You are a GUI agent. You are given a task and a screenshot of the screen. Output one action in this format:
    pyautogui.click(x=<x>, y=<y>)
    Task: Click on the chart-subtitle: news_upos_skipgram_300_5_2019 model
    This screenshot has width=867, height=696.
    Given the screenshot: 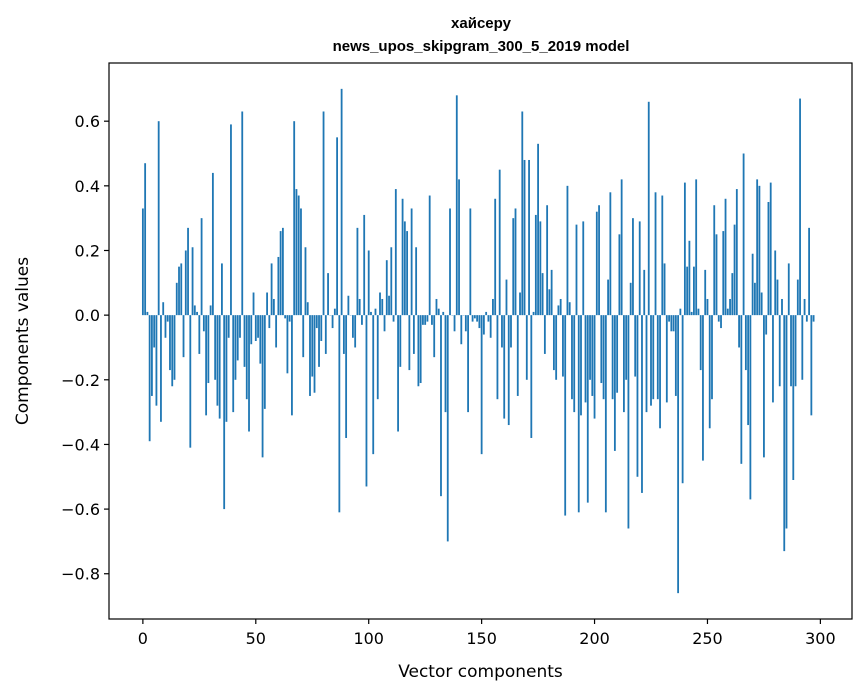 What is the action you would take?
    pyautogui.click(x=481, y=46)
    